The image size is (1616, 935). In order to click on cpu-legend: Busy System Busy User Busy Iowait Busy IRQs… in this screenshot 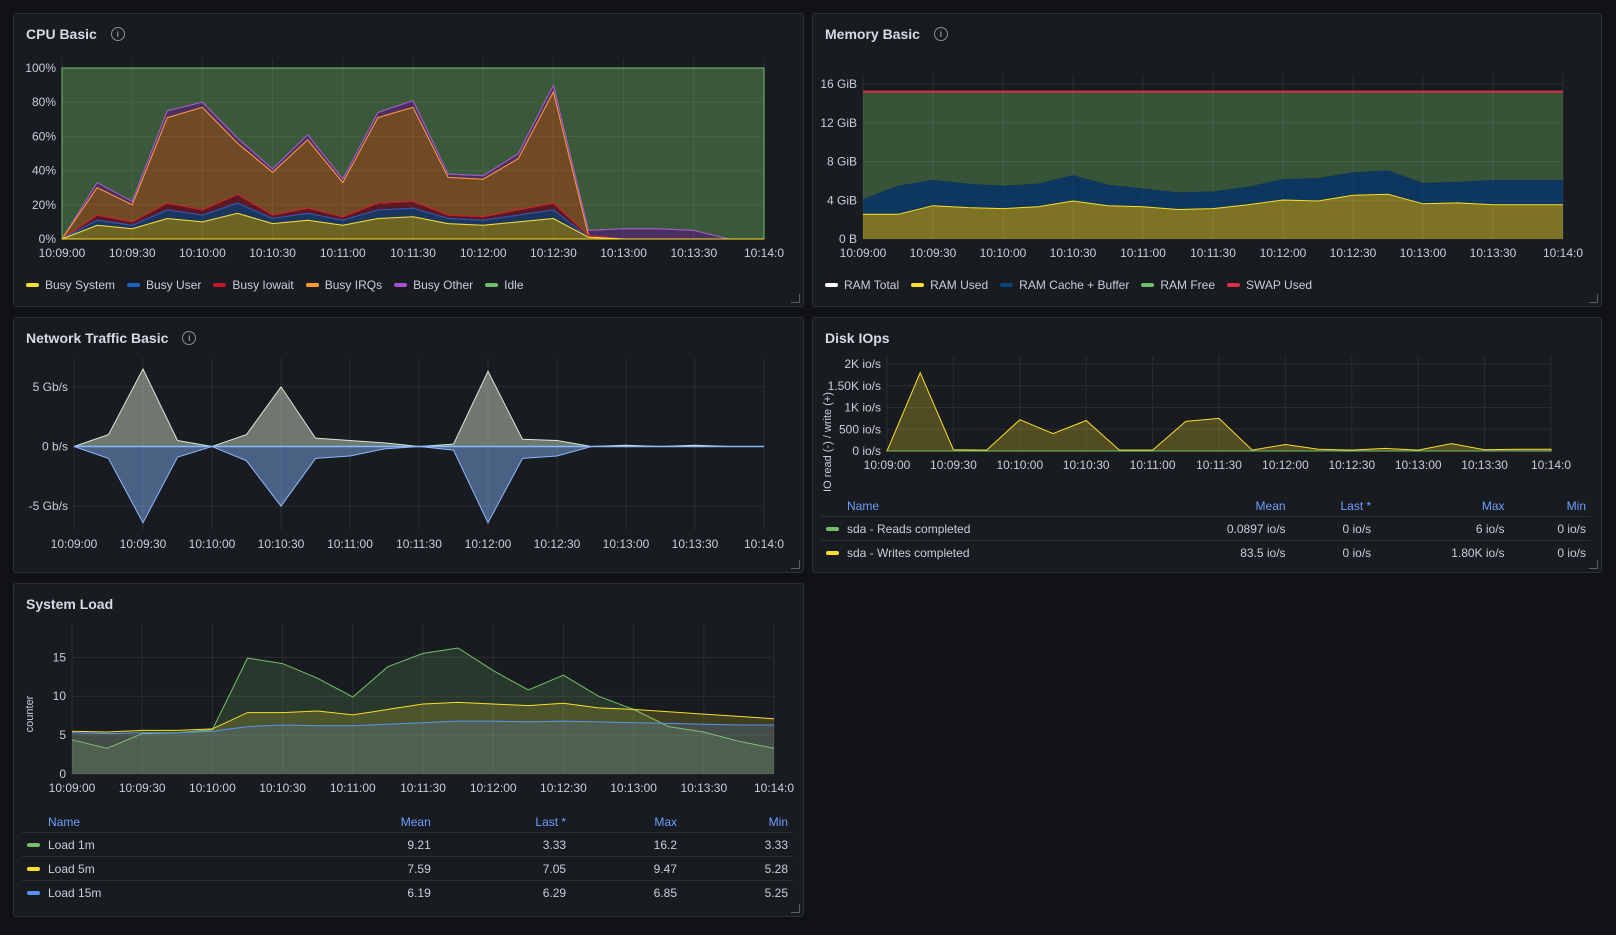, I will do `click(275, 285)`.